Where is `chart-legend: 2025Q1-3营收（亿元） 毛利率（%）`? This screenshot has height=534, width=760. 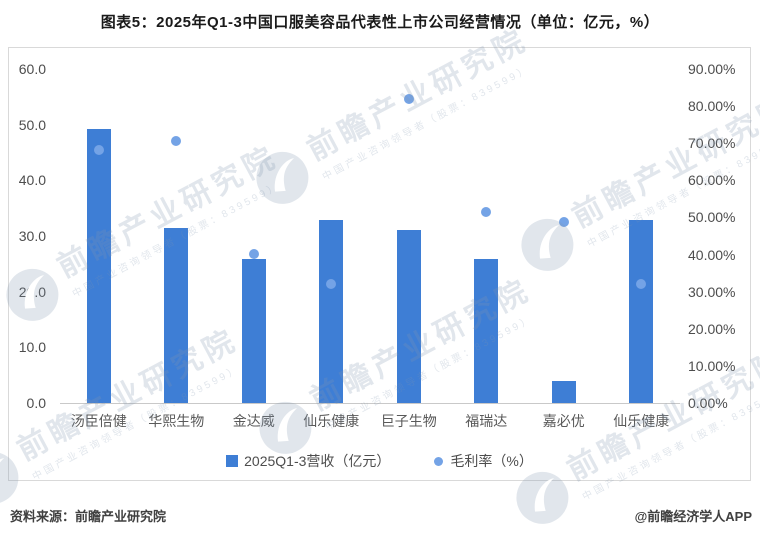
chart-legend: 2025Q1-3营收（亿元） 毛利率（%） is located at coordinates (379, 461).